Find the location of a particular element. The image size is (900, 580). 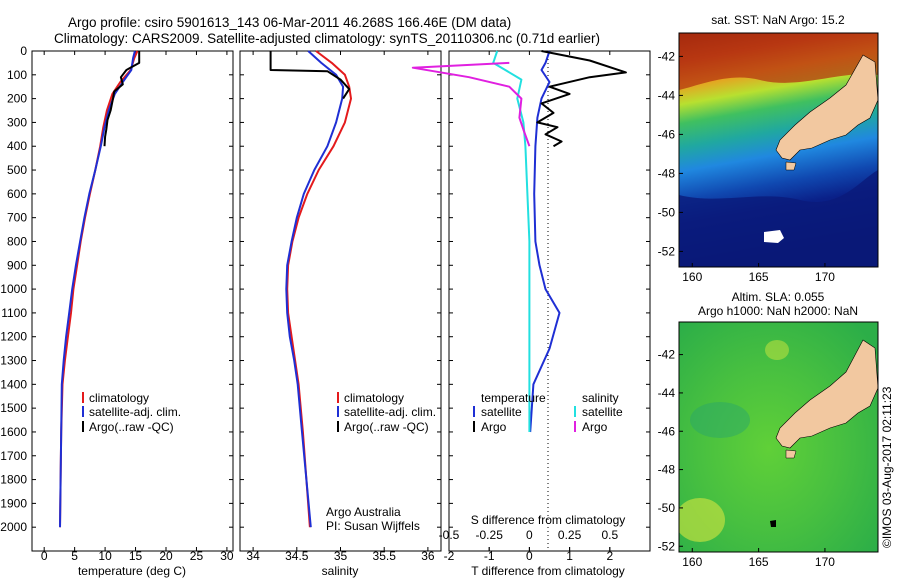

depth-tick-label: 1600 is located at coordinates (13, 432).